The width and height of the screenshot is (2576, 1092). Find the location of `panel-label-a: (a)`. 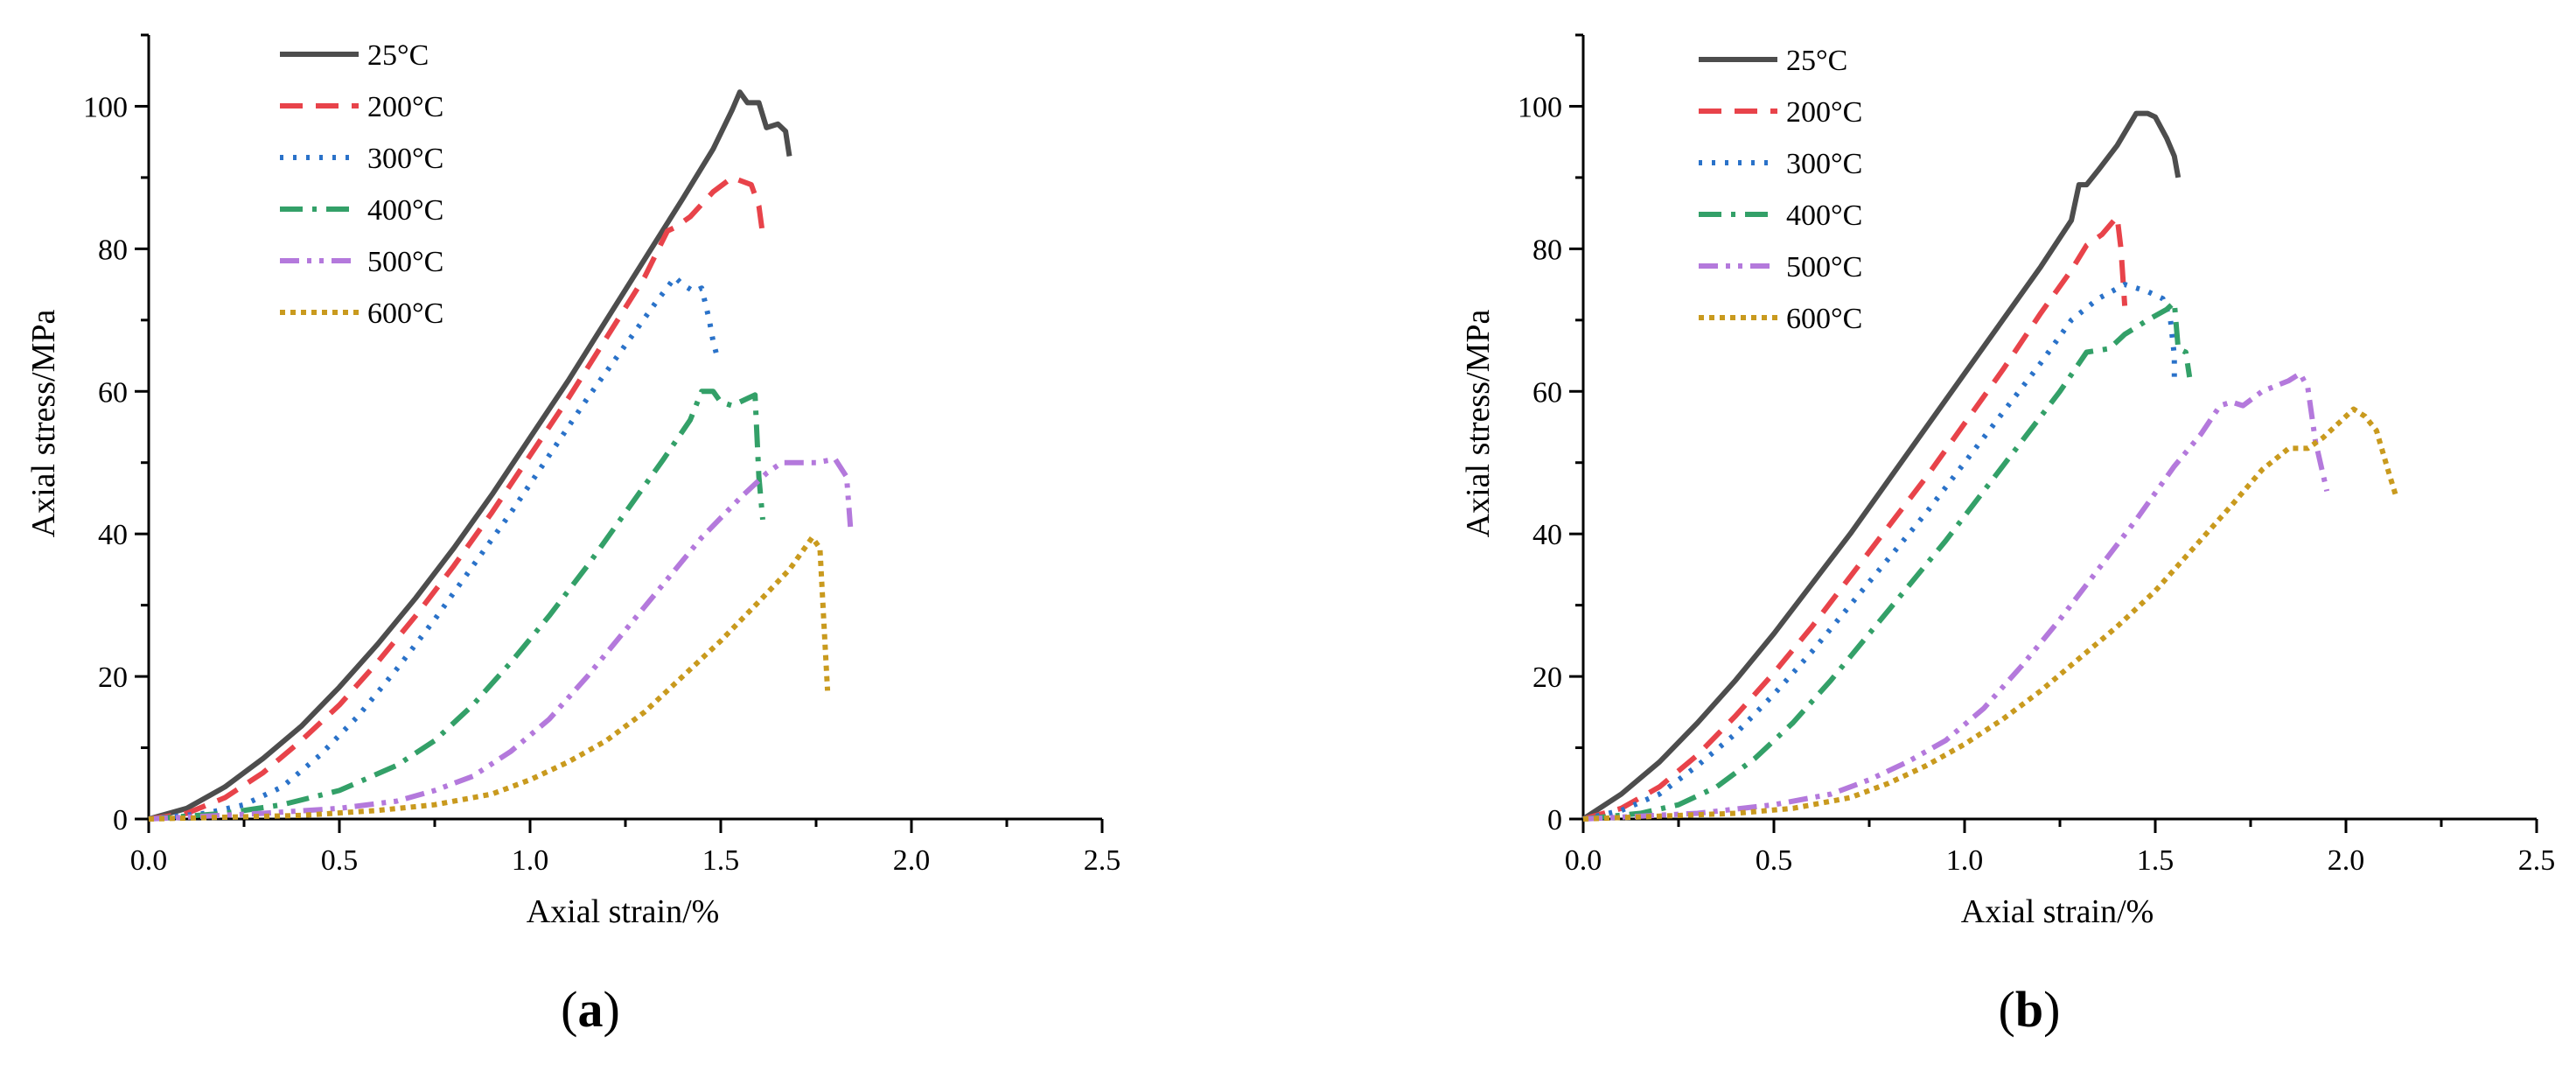

panel-label-a: (a) is located at coordinates (590, 1009).